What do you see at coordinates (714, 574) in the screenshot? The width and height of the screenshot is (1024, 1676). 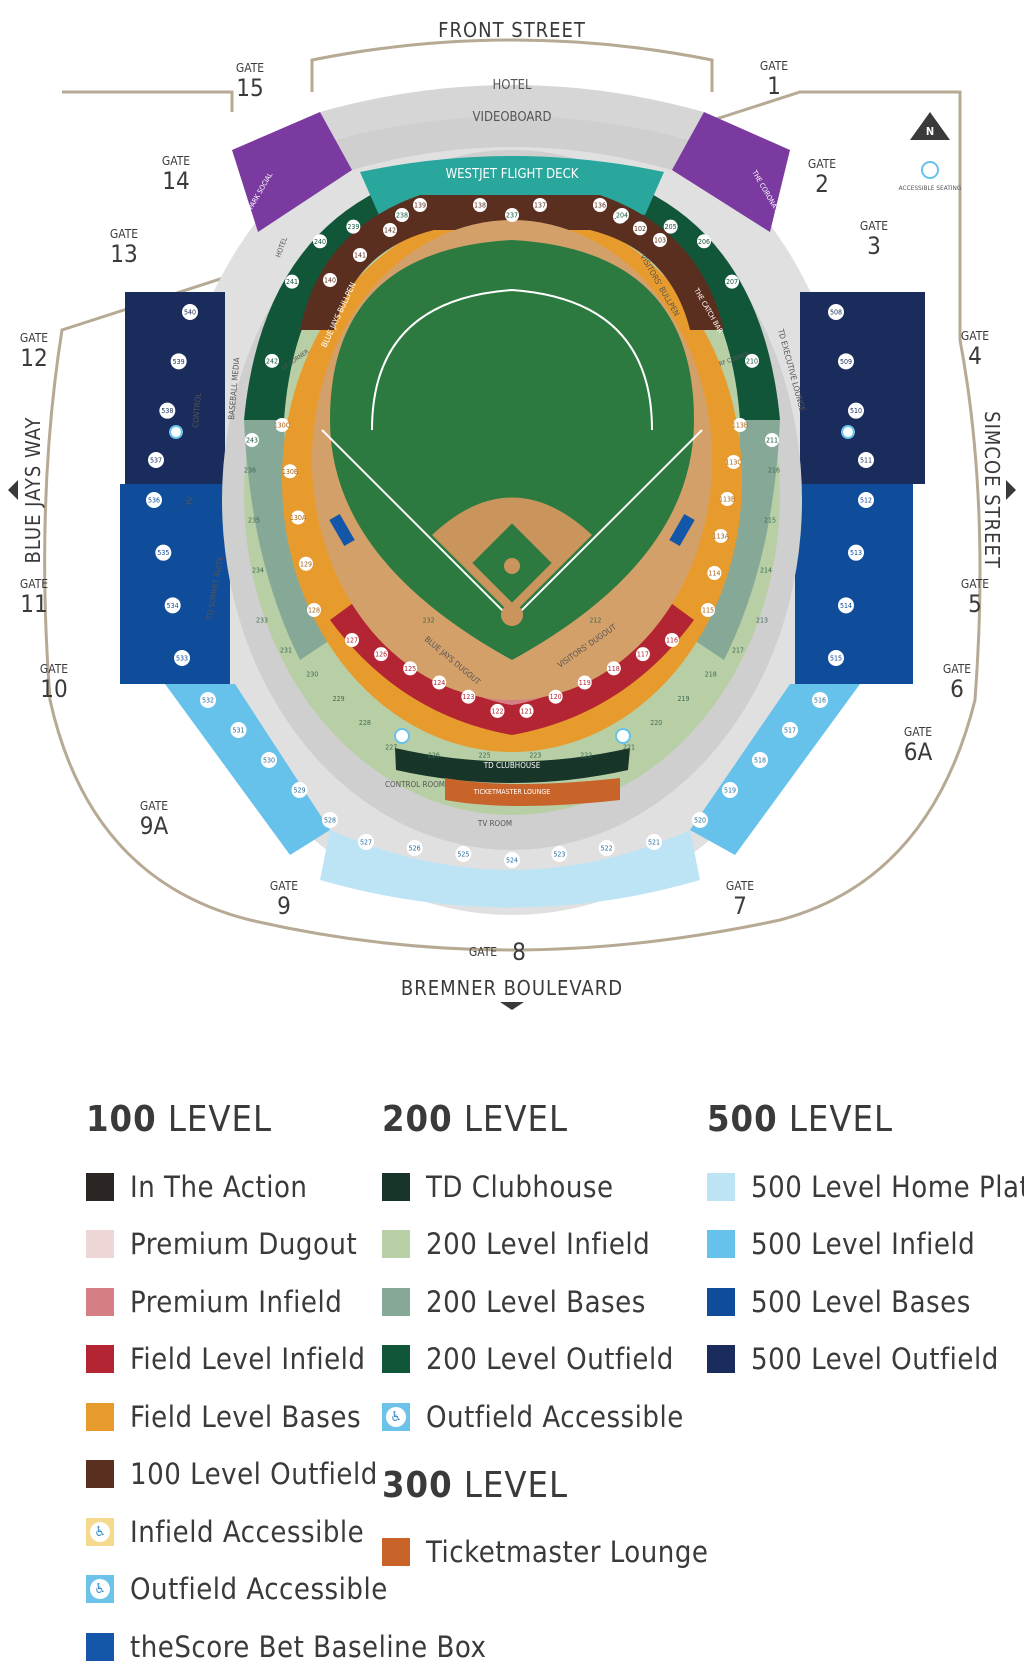 I see `section-number: 114` at bounding box center [714, 574].